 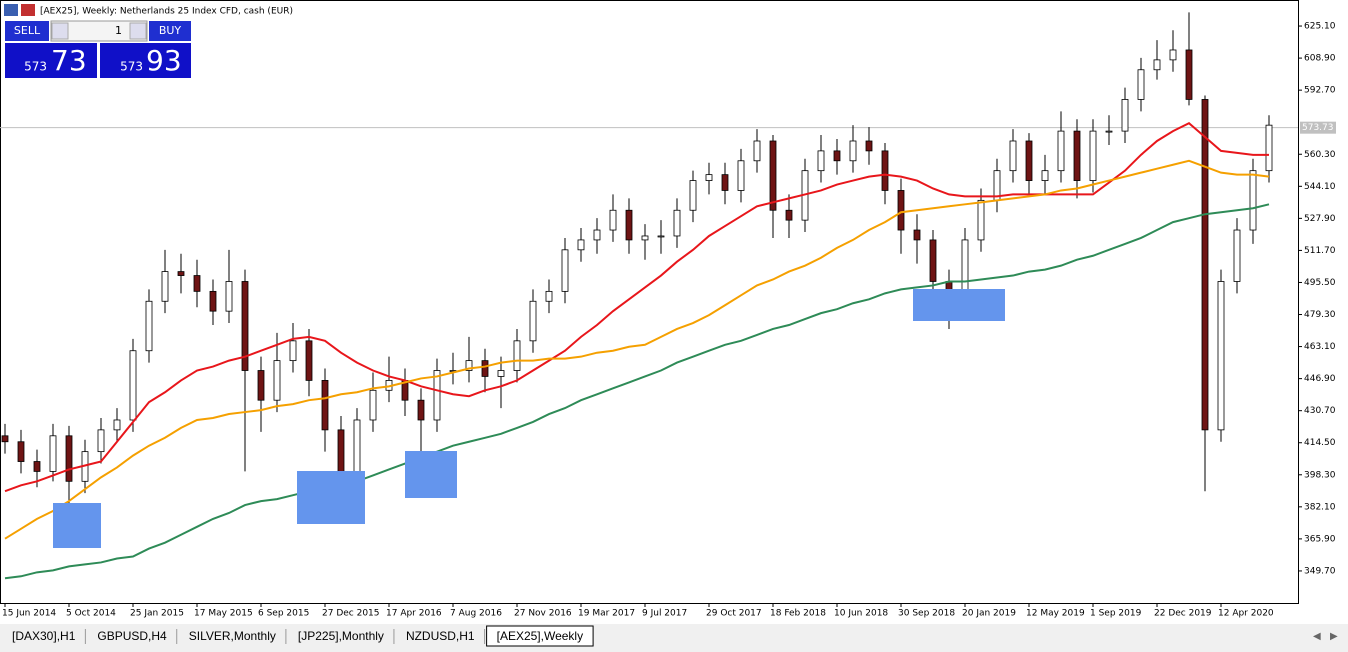 What do you see at coordinates (60, 31) in the screenshot?
I see `lot-down` at bounding box center [60, 31].